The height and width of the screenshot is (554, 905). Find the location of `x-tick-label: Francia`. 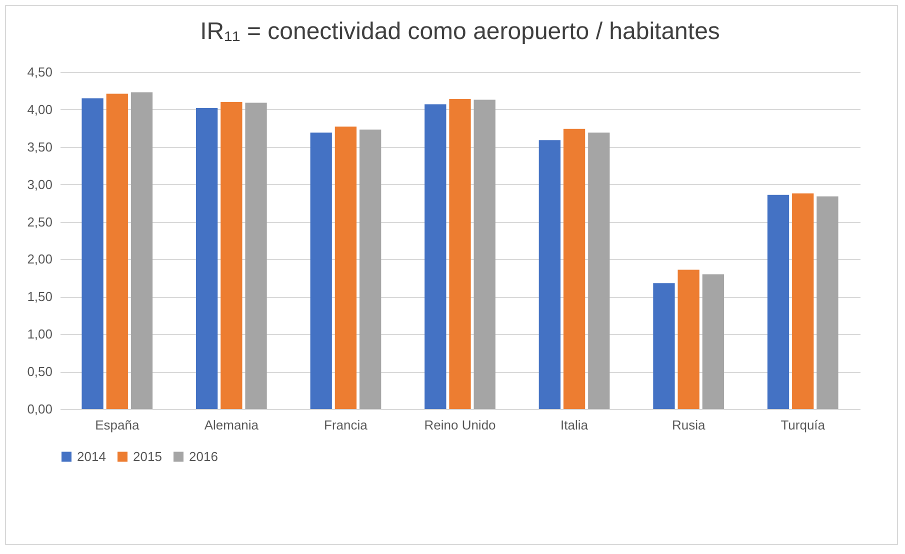

x-tick-label: Francia is located at coordinates (346, 425).